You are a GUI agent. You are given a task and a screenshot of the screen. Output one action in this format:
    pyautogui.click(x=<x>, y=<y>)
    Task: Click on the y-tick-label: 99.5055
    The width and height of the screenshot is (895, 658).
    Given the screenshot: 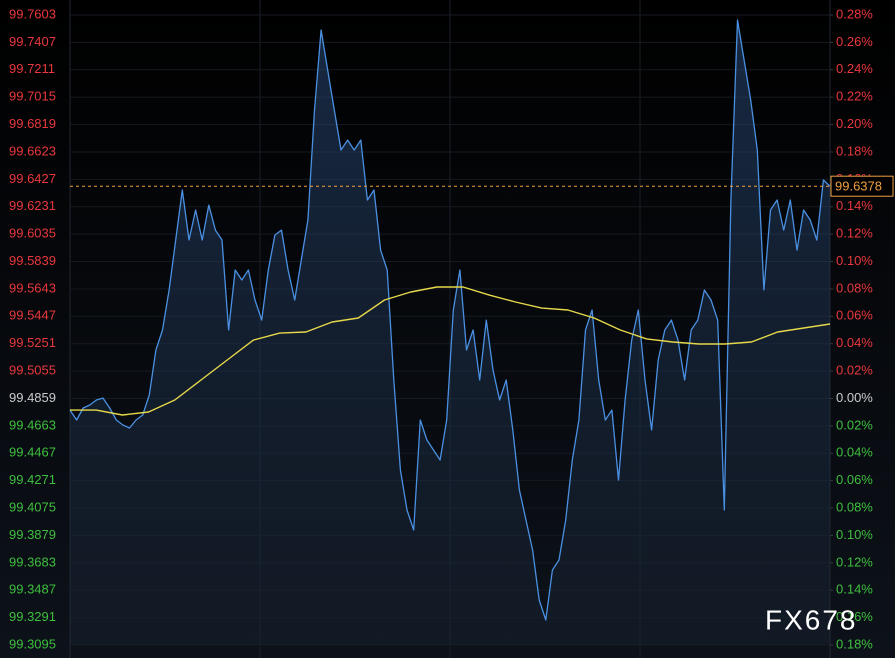 What is the action you would take?
    pyautogui.click(x=32, y=370)
    